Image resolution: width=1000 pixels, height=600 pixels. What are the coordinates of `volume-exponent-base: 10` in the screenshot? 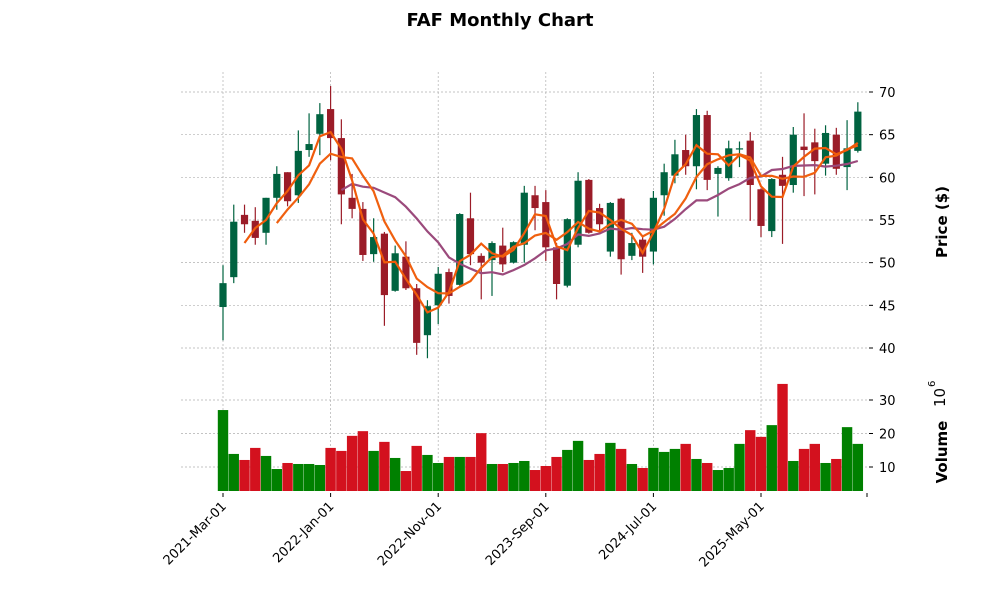 It's located at (940, 397).